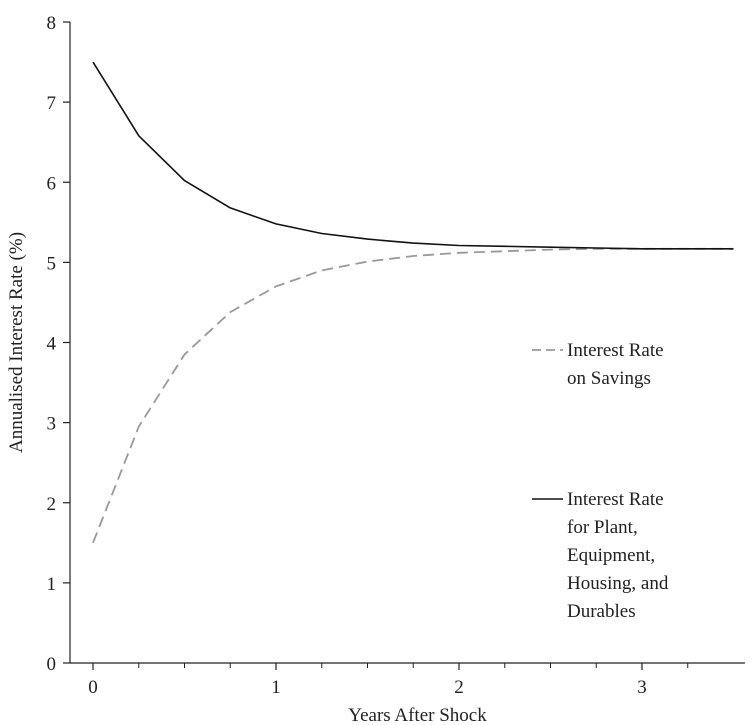  Describe the element at coordinates (52, 344) in the screenshot. I see `y-tick-label: 4` at that location.